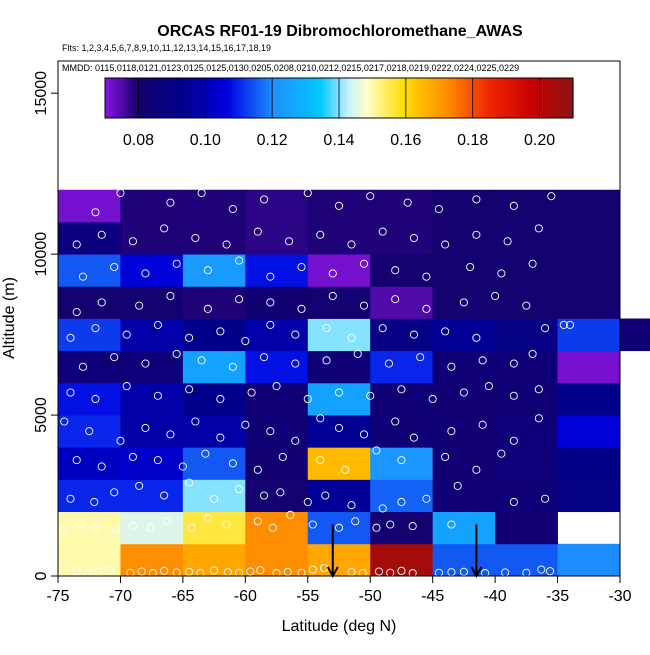 Image resolution: width=650 pixels, height=655 pixels. Describe the element at coordinates (41, 254) in the screenshot. I see `y-tick-label: 10000` at that location.